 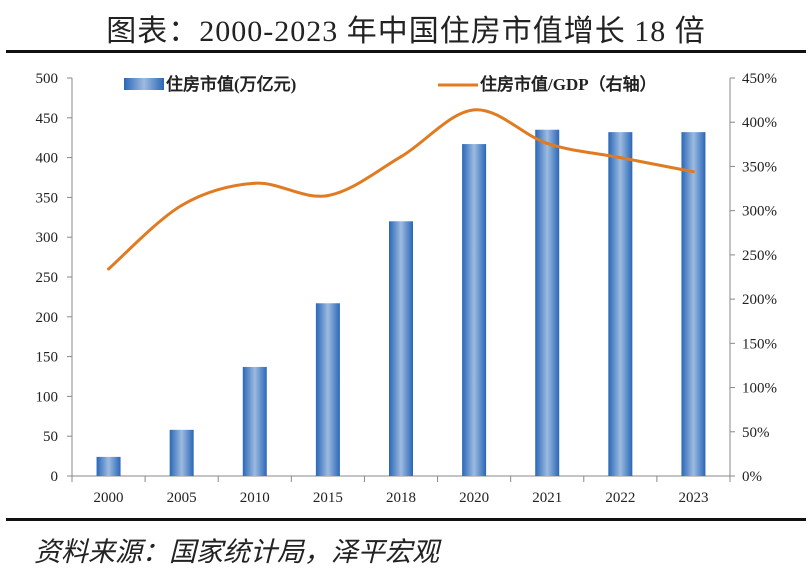 What do you see at coordinates (406, 519) in the screenshot?
I see `bottom-rule` at bounding box center [406, 519].